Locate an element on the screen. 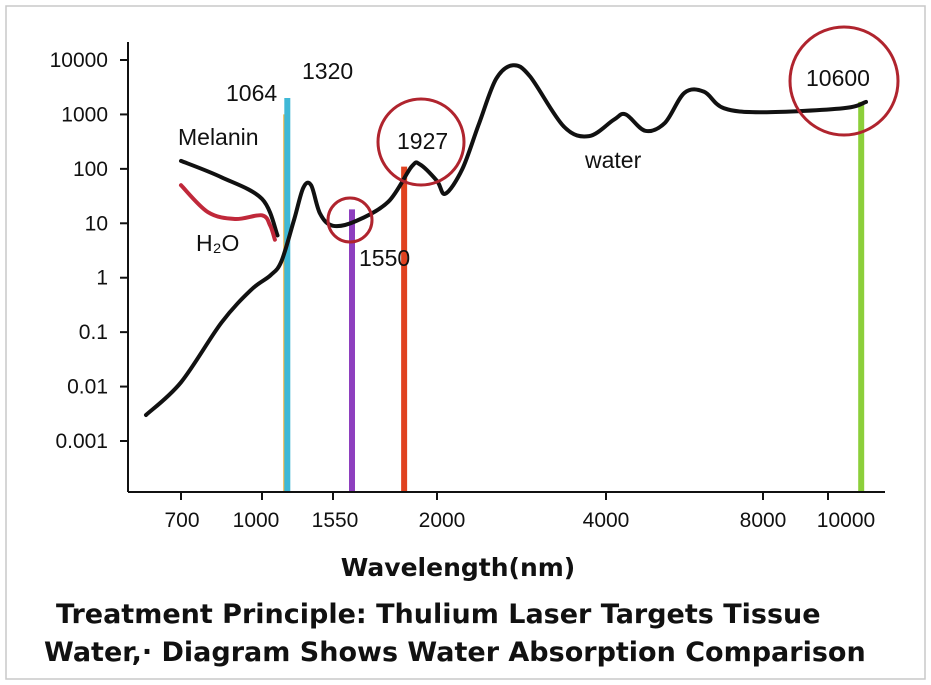 Image resolution: width=931 pixels, height=685 pixels. annotation-water: water is located at coordinates (613, 160).